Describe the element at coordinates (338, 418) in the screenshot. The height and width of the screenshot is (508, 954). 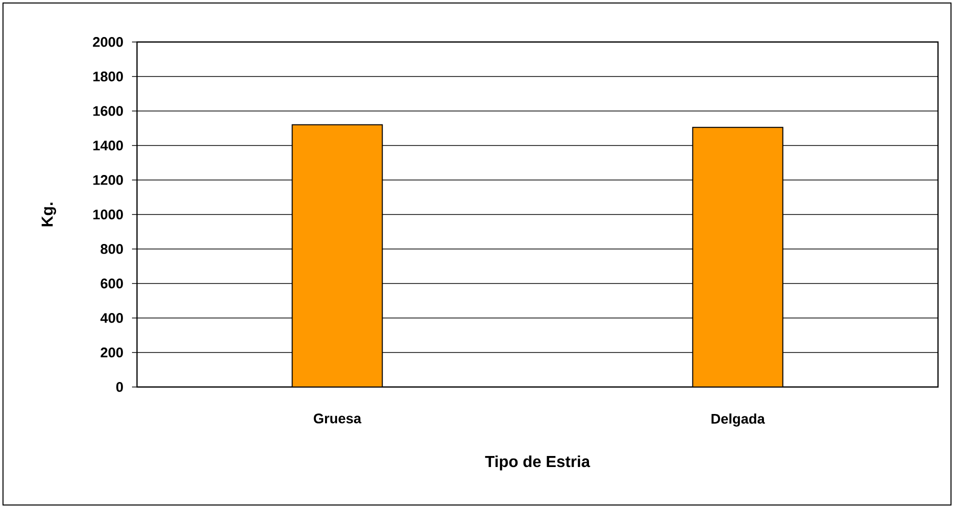
I see `x-tick-label: Gruesa` at that location.